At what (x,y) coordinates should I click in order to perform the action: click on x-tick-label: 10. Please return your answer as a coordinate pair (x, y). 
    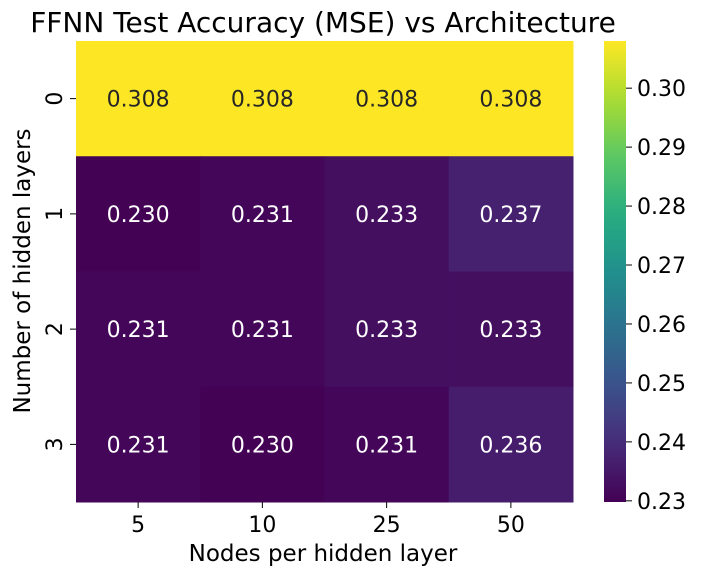
    Looking at the image, I should click on (262, 525).